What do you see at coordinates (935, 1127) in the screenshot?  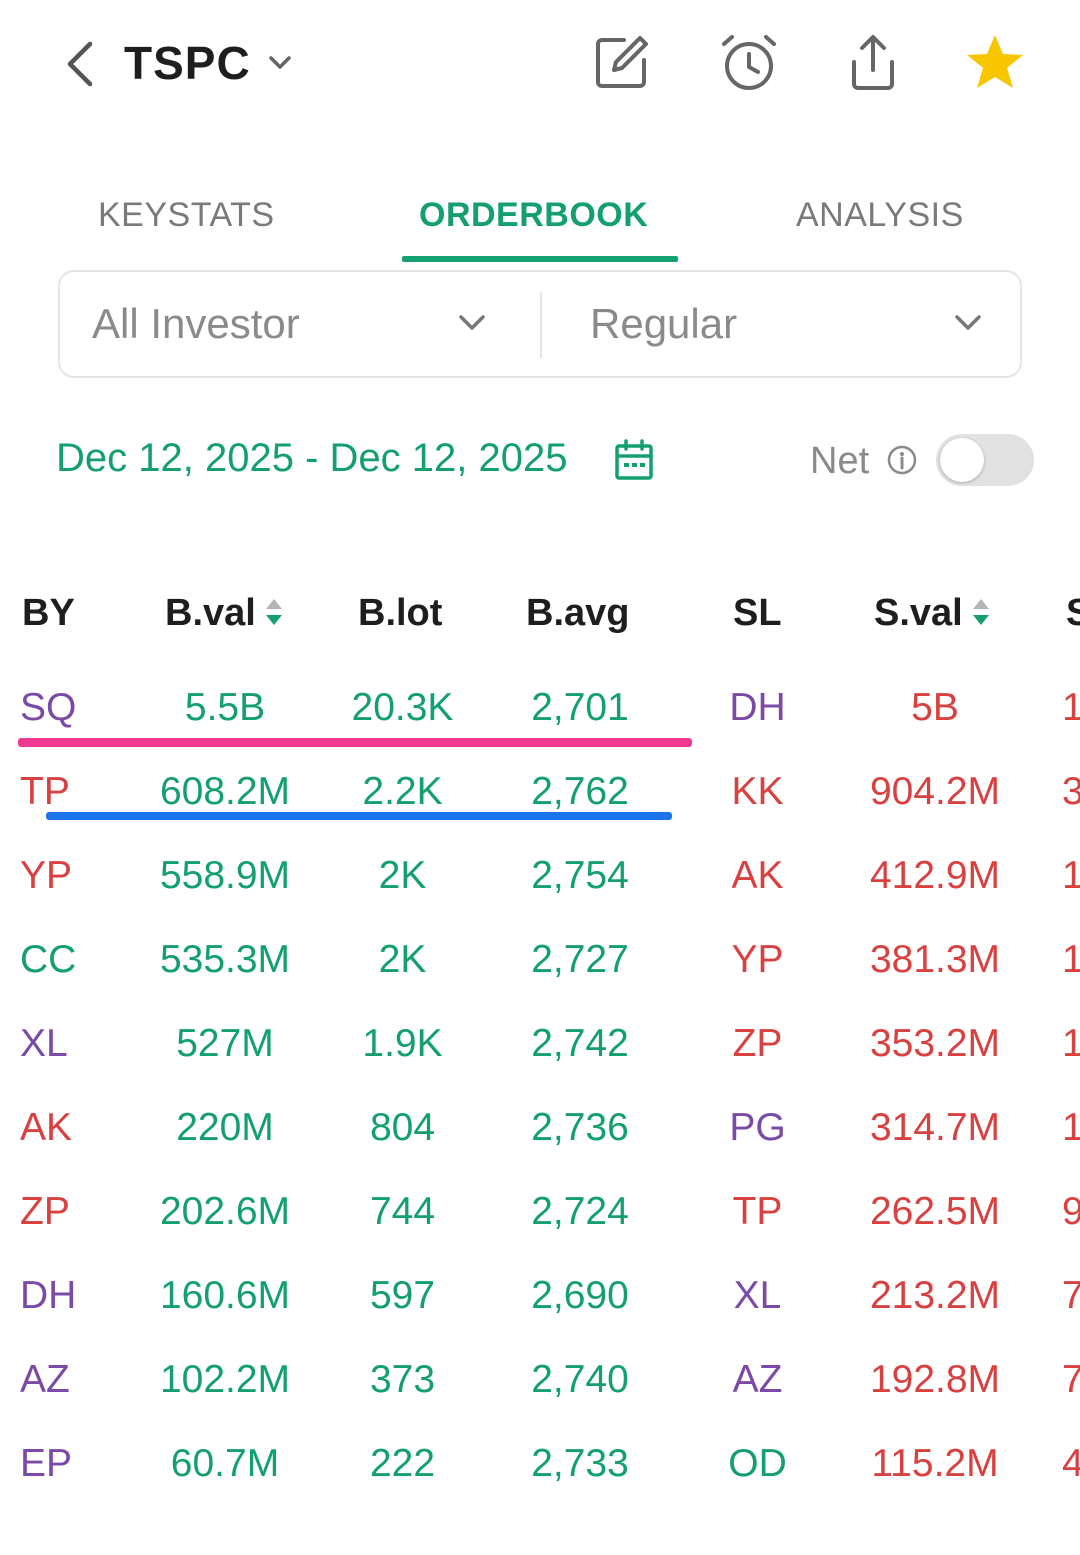 I see `sell-value: 314.7M` at bounding box center [935, 1127].